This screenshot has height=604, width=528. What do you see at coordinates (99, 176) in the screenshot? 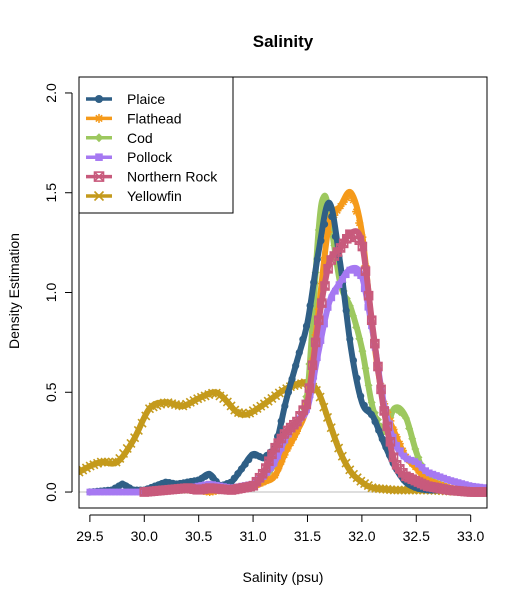
I see `legend-marker-northern-rock` at bounding box center [99, 176].